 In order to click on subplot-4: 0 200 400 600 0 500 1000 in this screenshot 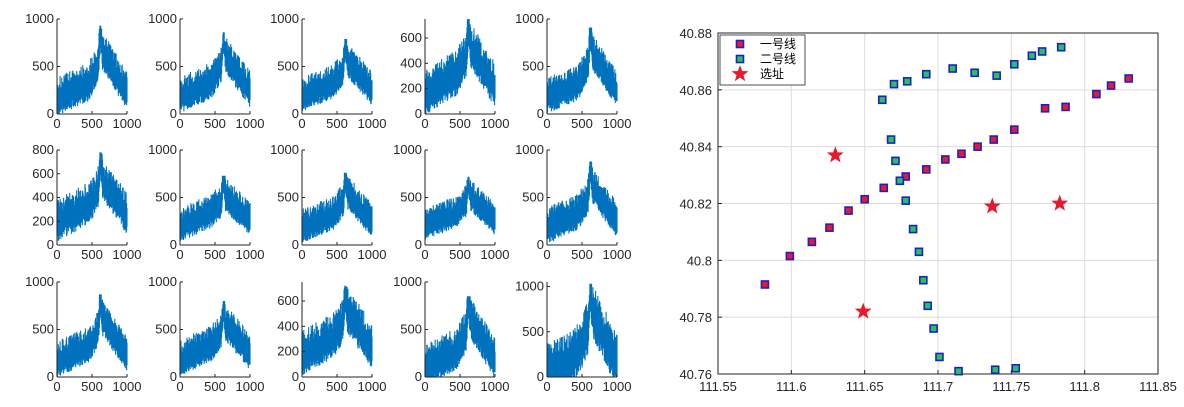, I will do `click(454, 75)`.